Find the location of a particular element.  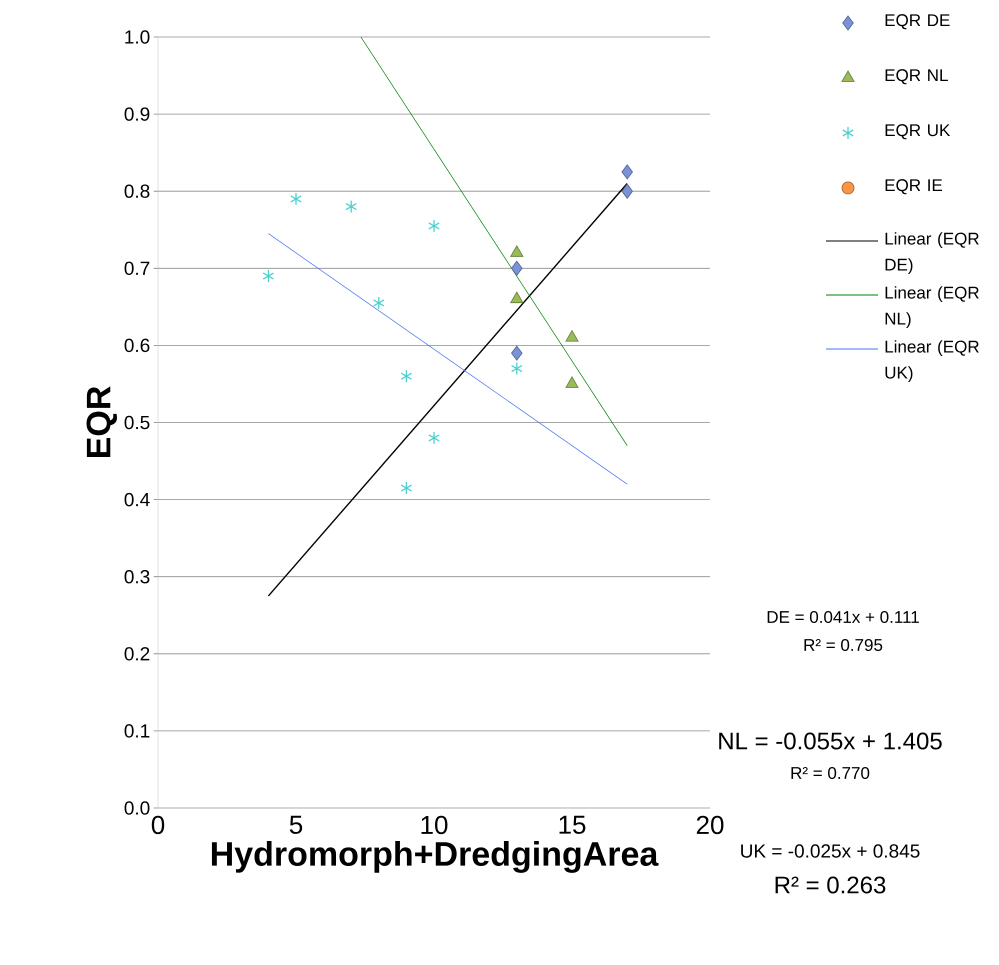

legend-label: EQR UK is located at coordinates (918, 132).